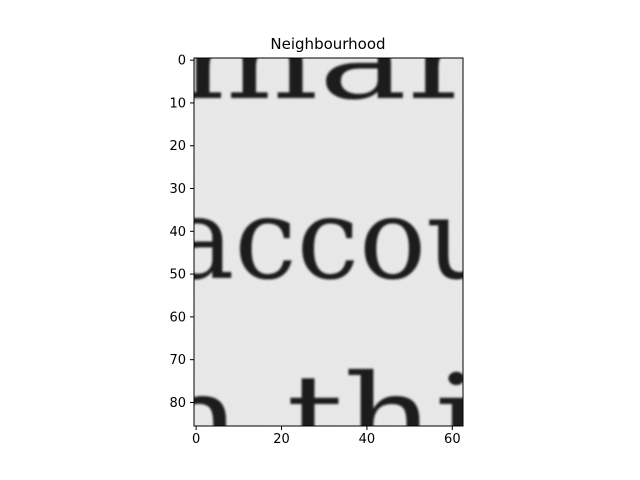 The height and width of the screenshot is (480, 640). I want to click on y-tick-label: 60, so click(177, 317).